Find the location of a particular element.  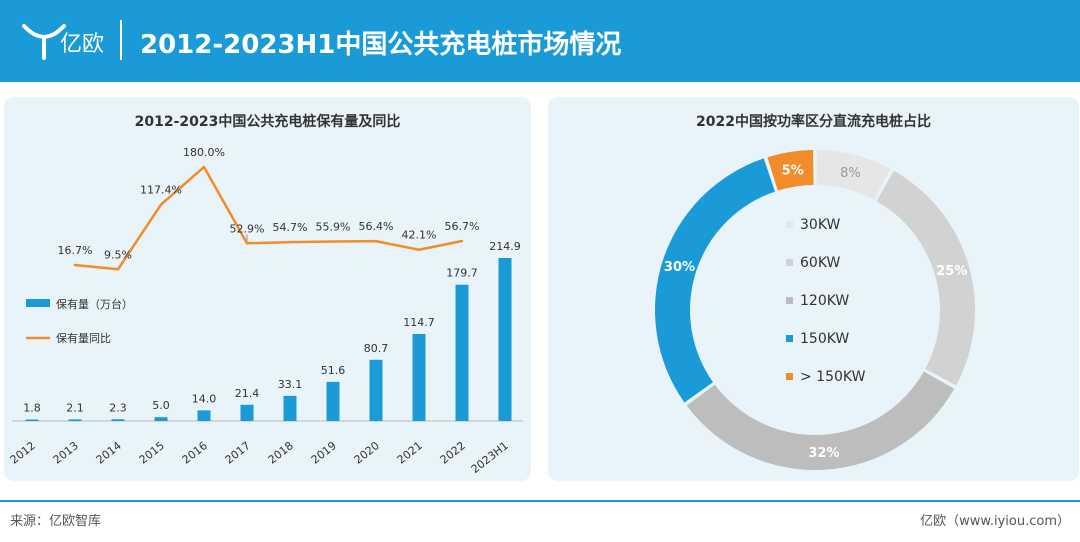

yoy-point-2021 is located at coordinates (419, 249).